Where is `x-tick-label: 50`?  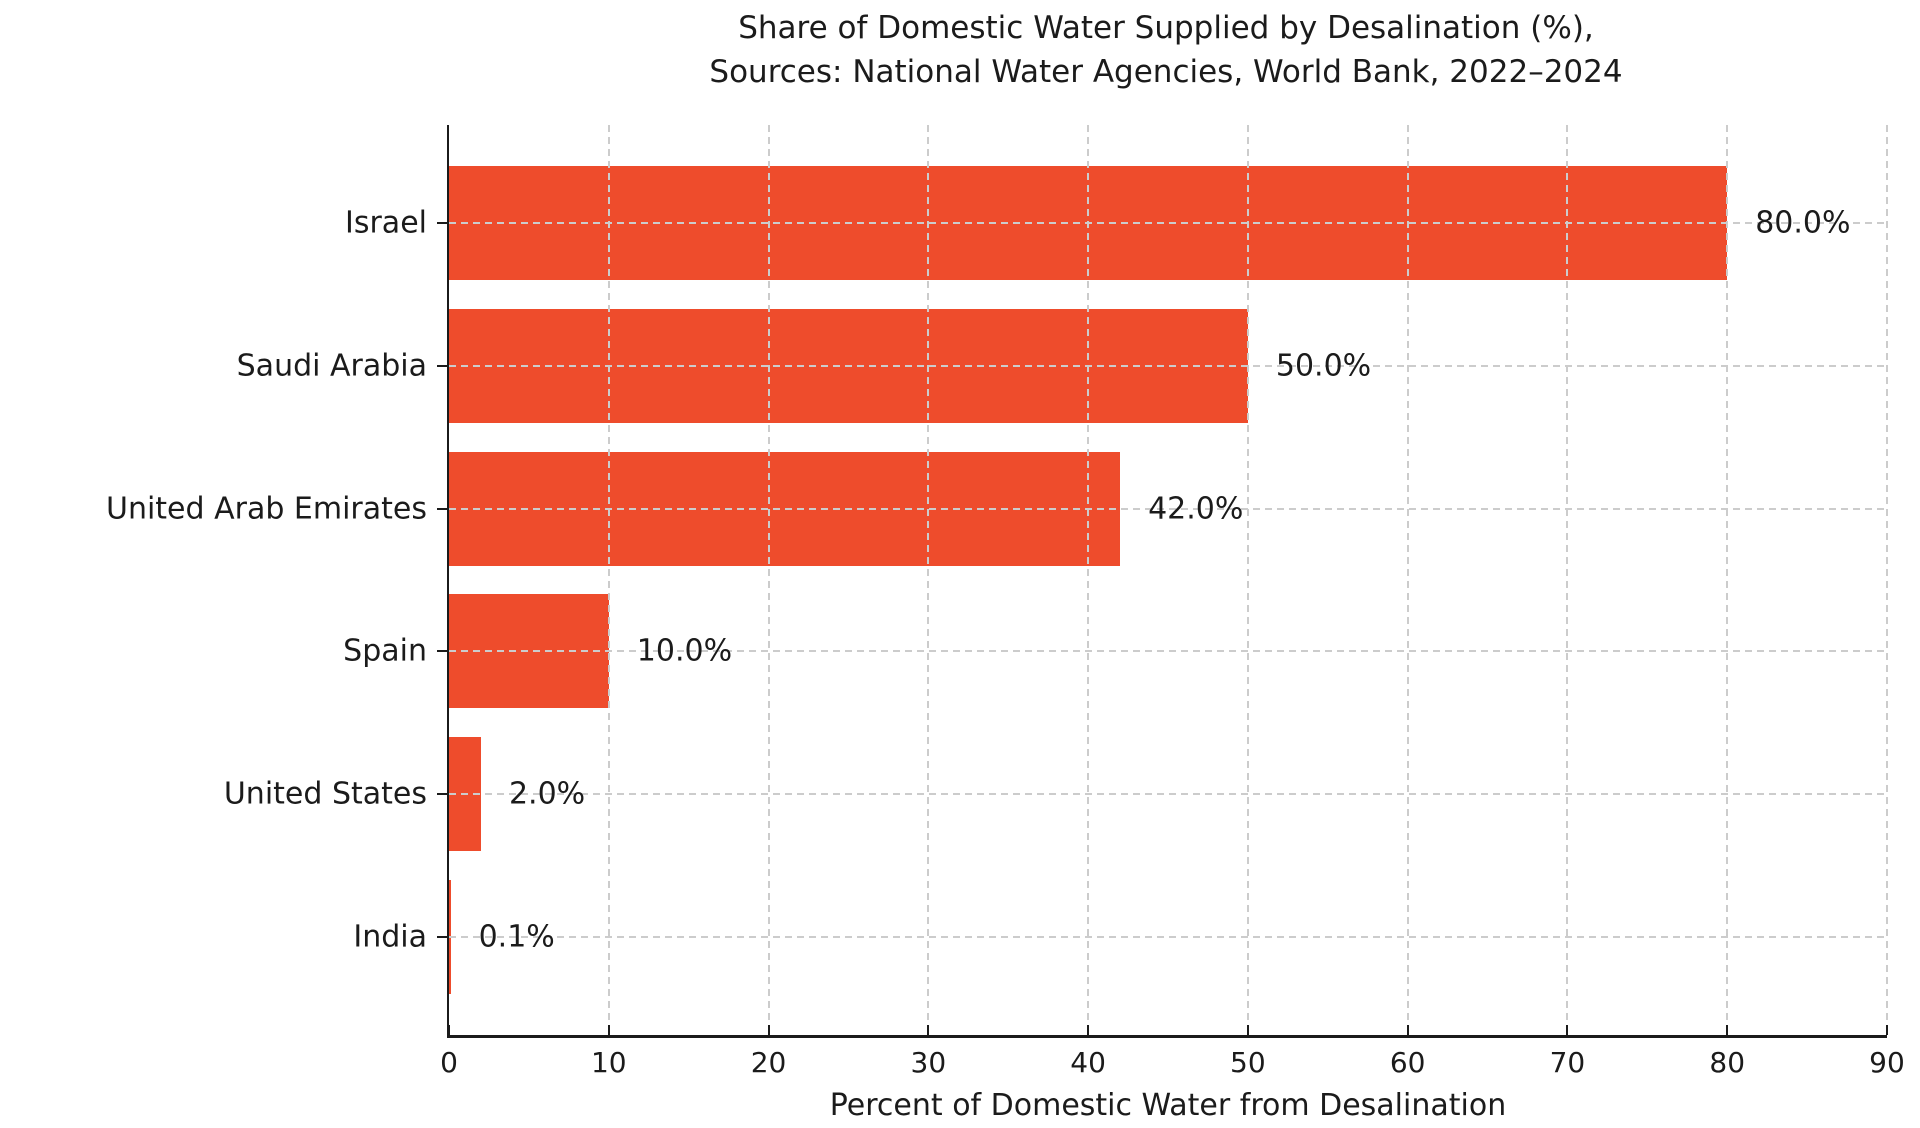
x-tick-label: 50 is located at coordinates (1248, 1062).